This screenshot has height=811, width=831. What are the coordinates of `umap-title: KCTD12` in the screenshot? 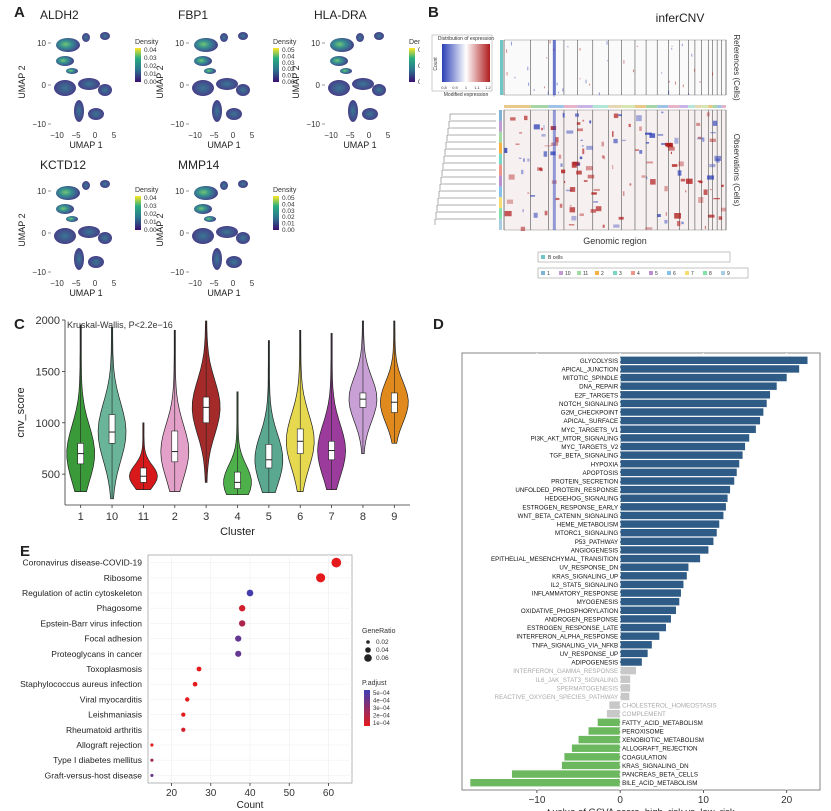 It's located at (63, 165).